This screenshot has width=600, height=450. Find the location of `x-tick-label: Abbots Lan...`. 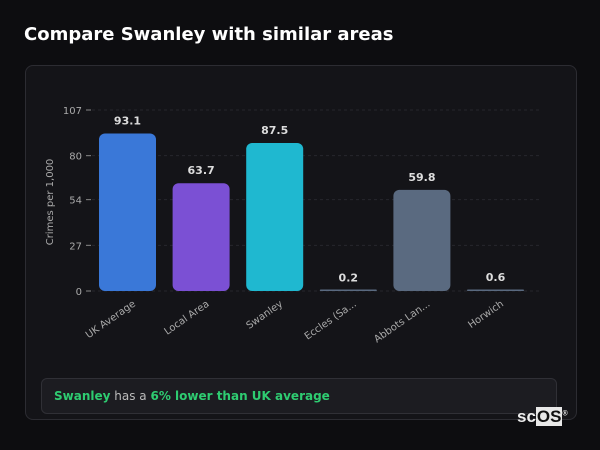

x-tick-label: Abbots Lan... is located at coordinates (402, 322).